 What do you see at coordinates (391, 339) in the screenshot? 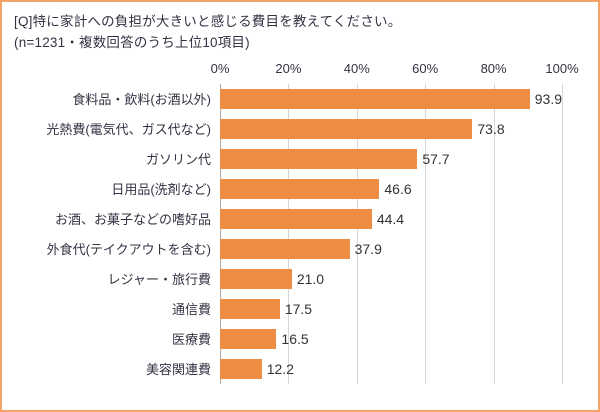
I see `bar-row: 16.5` at bounding box center [391, 339].